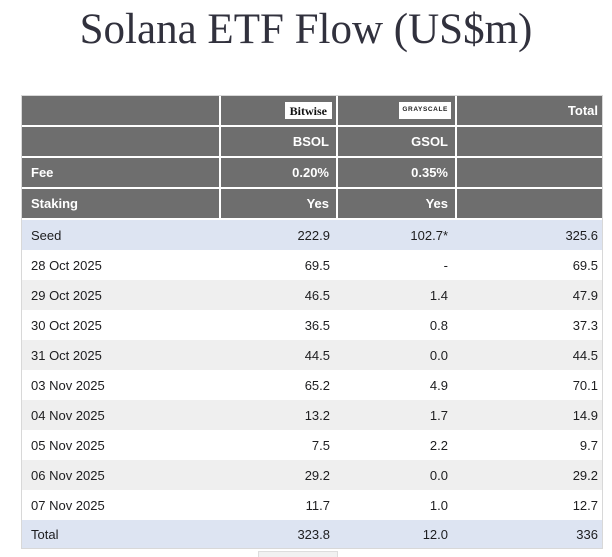 Image resolution: width=612 pixels, height=557 pixels. I want to click on gsol-value: 4.9, so click(438, 385).